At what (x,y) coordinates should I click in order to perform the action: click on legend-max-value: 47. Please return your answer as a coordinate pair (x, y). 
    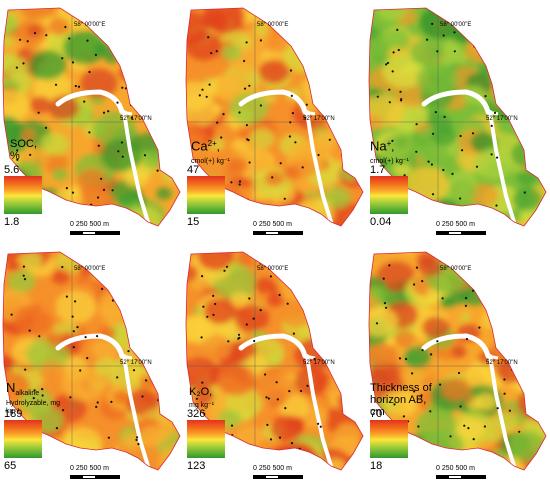
    Looking at the image, I should click on (193, 170).